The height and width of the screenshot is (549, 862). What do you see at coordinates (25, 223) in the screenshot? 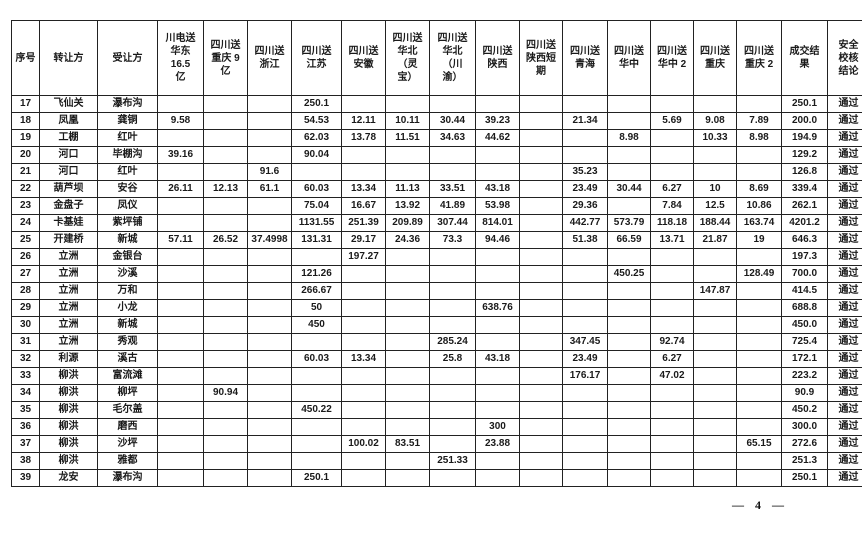
I see `cell-serial: 24` at bounding box center [25, 223].